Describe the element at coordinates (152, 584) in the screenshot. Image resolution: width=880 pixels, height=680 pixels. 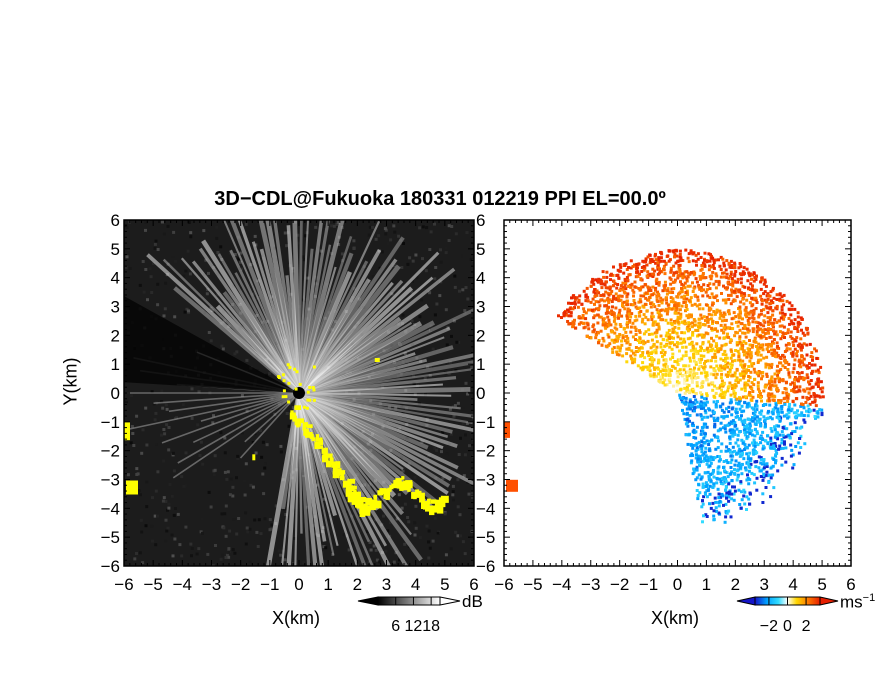
I see `x-tick-label: −5` at that location.